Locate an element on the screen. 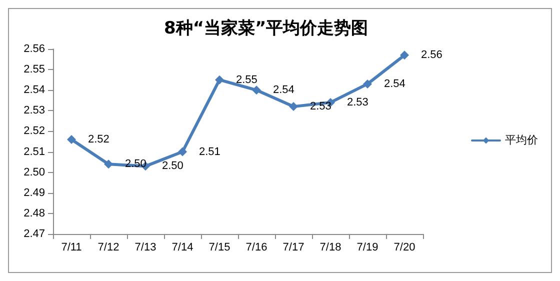  x-tick-label: 7/19 is located at coordinates (367, 248).